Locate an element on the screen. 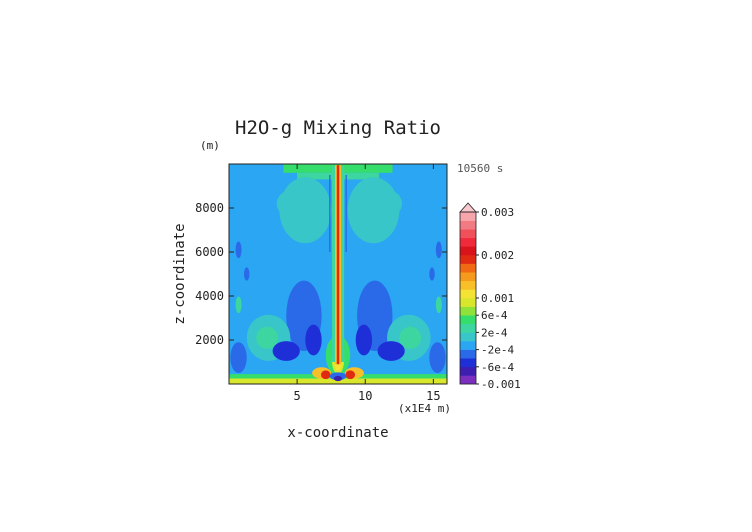 This screenshot has height=532, width=752. contour-field is located at coordinates (338, 274).